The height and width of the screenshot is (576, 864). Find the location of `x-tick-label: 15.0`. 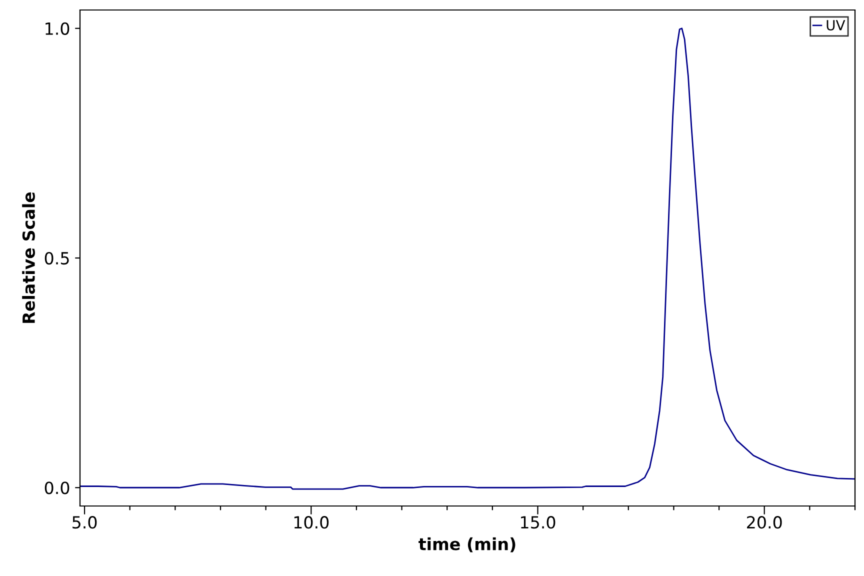

x-tick-label: 15.0 is located at coordinates (538, 522).